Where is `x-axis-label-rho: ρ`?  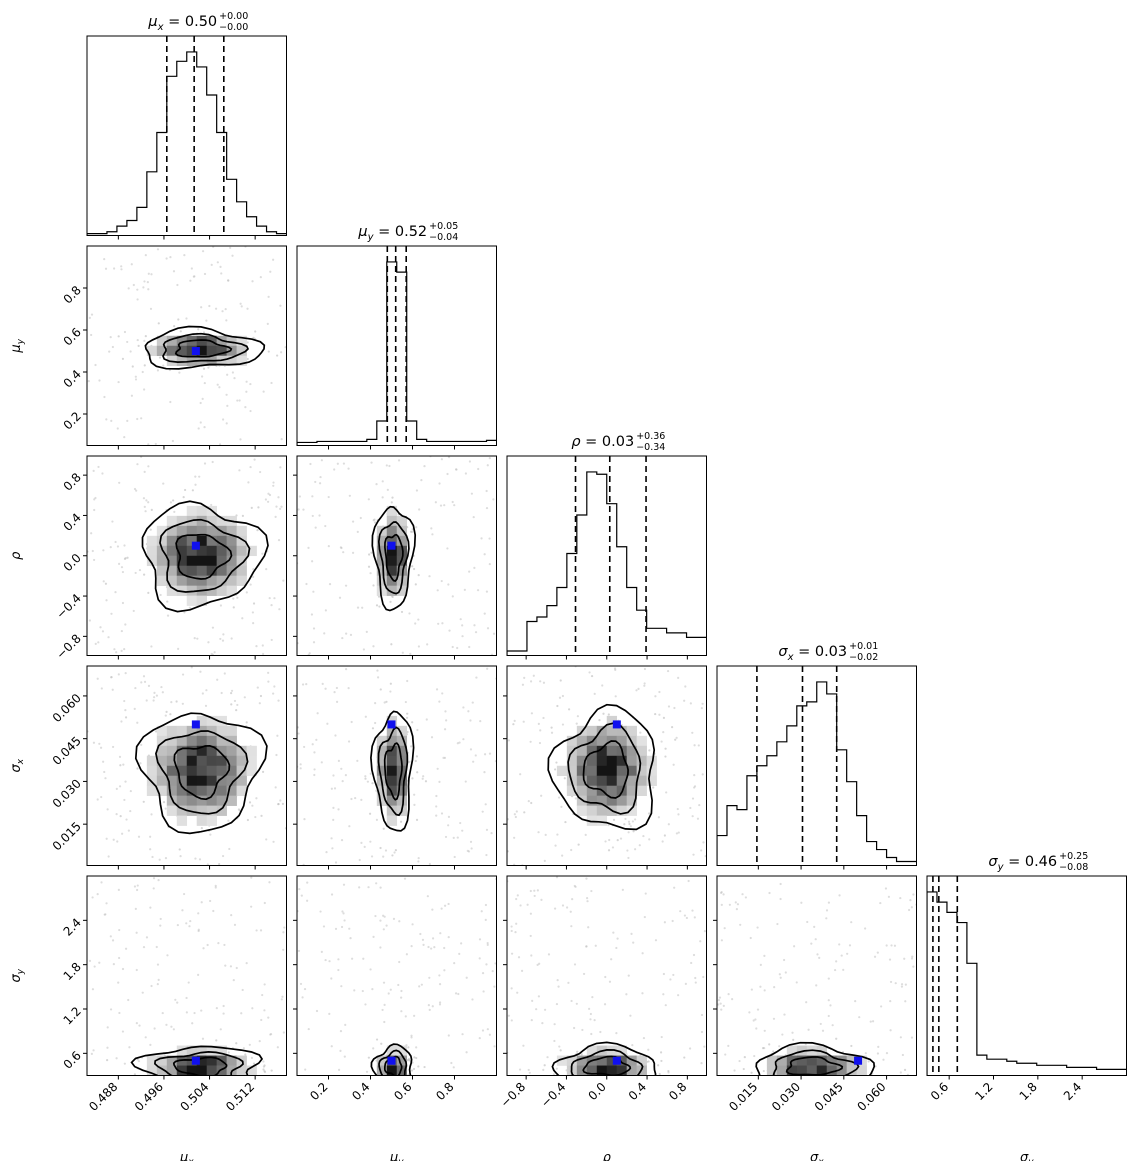 x-axis-label-rho: ρ is located at coordinates (607, 1156).